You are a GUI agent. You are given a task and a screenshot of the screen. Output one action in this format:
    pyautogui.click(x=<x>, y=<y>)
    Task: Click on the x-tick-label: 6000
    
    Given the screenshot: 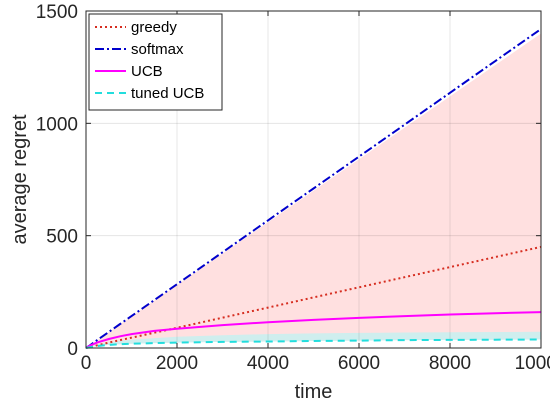 What is the action you would take?
    pyautogui.click(x=359, y=363)
    